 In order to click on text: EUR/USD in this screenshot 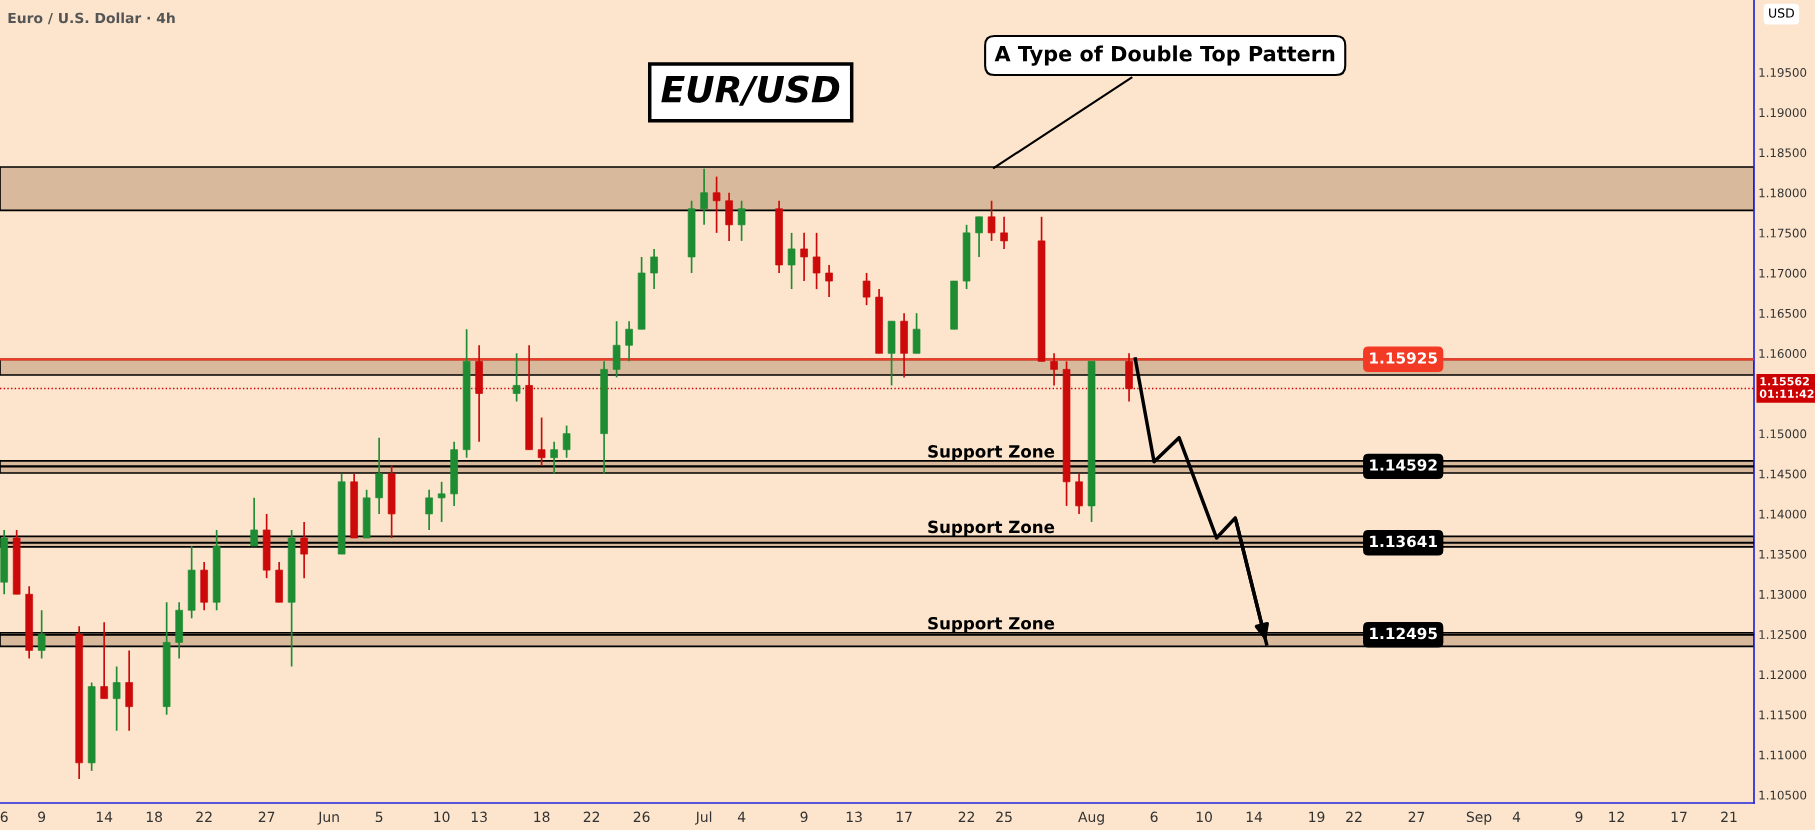, I will do `click(750, 90)`.